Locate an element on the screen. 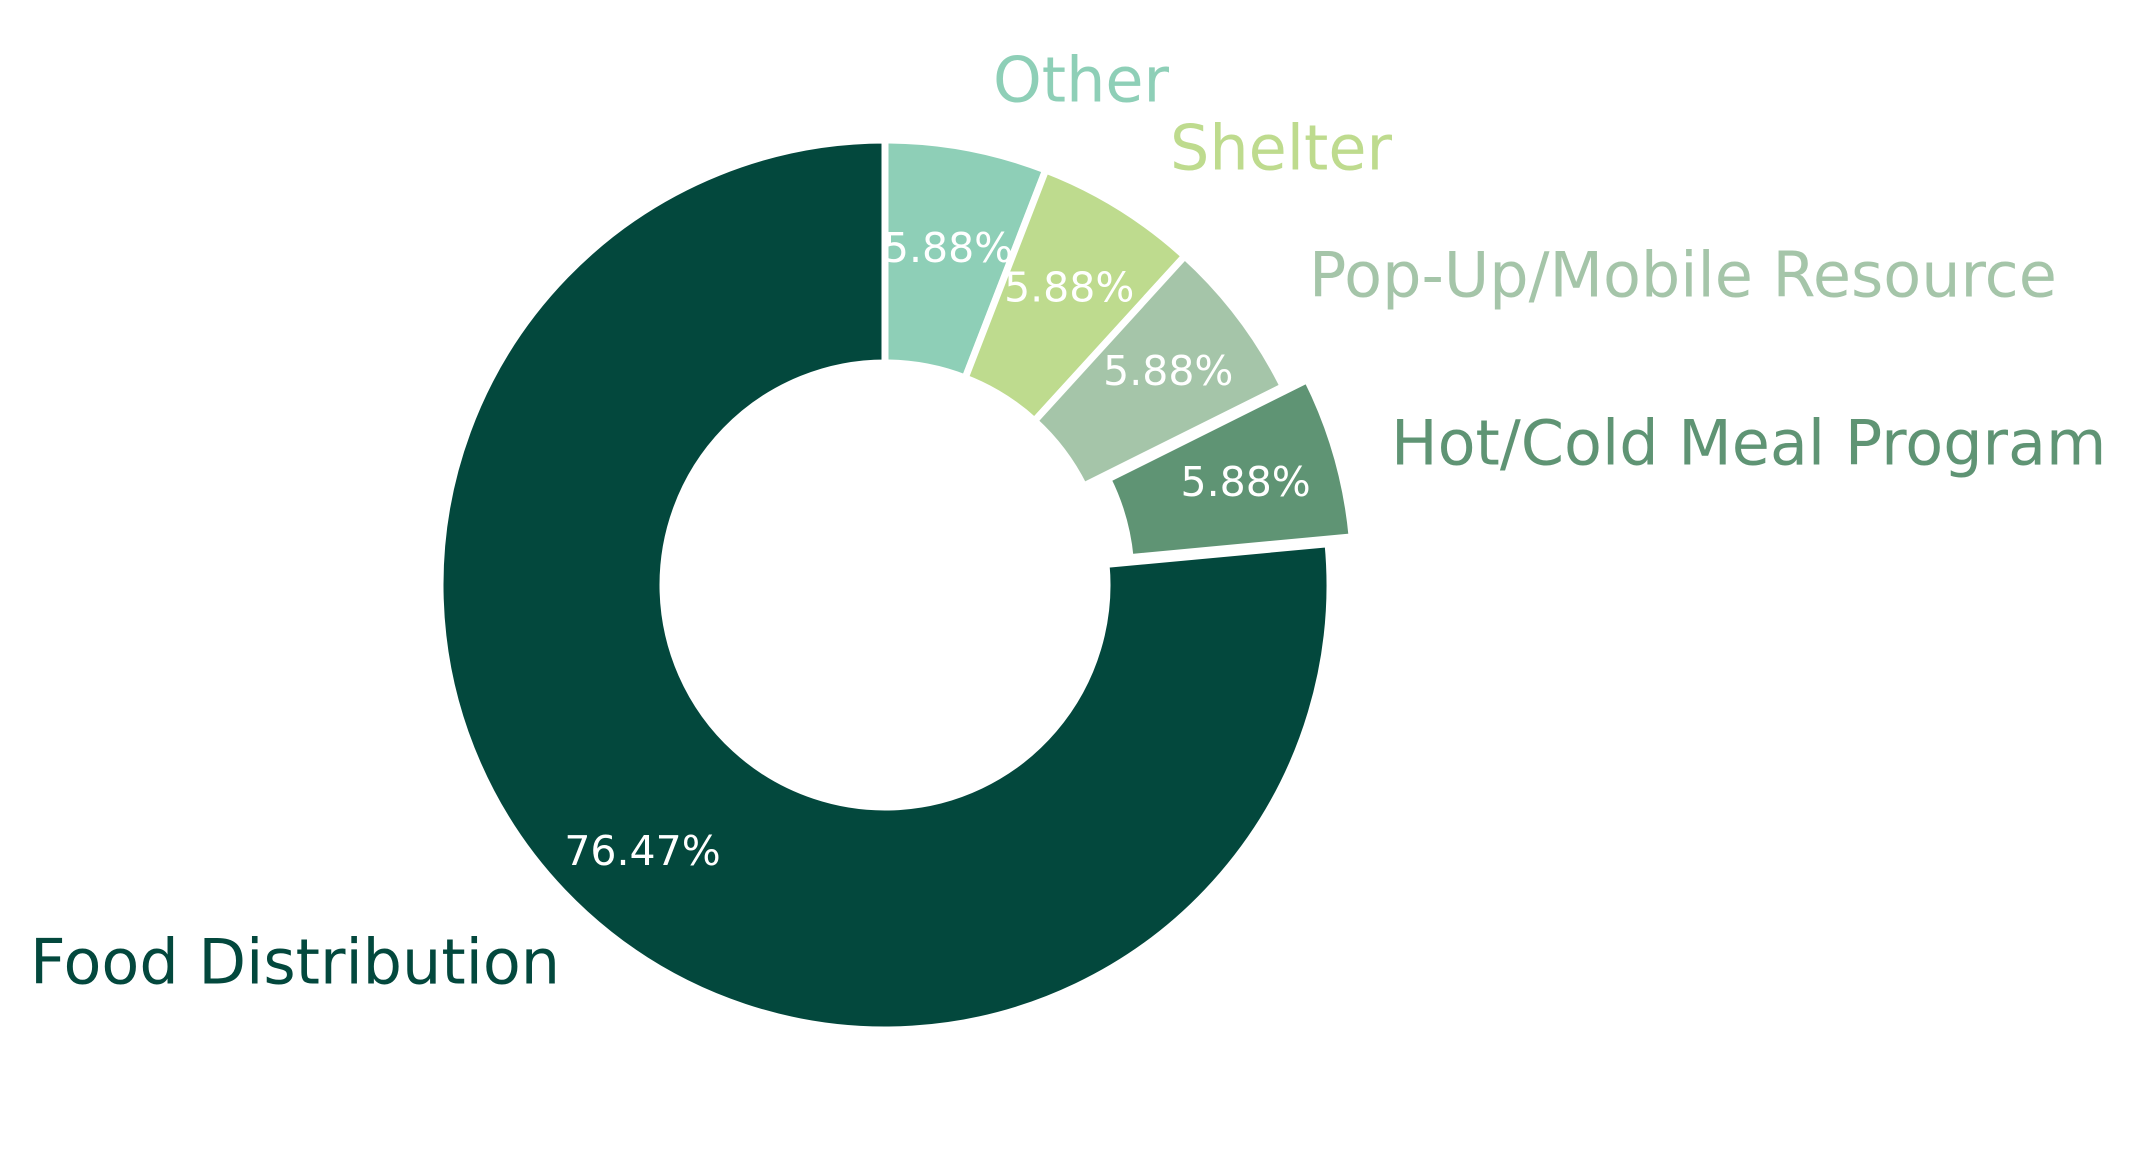 The image size is (2134, 1168). category-label-other: Other is located at coordinates (1081, 80).